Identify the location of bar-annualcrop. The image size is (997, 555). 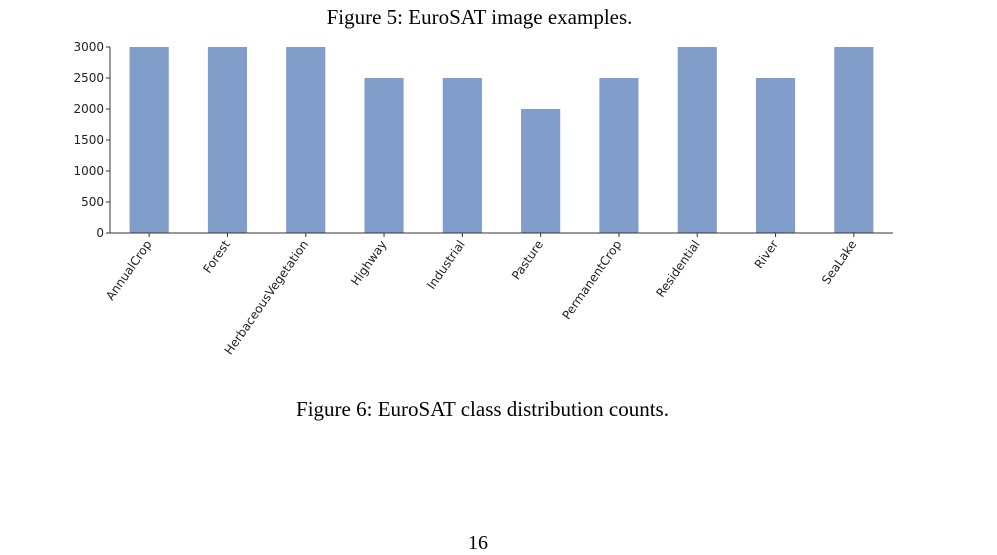
(149, 140).